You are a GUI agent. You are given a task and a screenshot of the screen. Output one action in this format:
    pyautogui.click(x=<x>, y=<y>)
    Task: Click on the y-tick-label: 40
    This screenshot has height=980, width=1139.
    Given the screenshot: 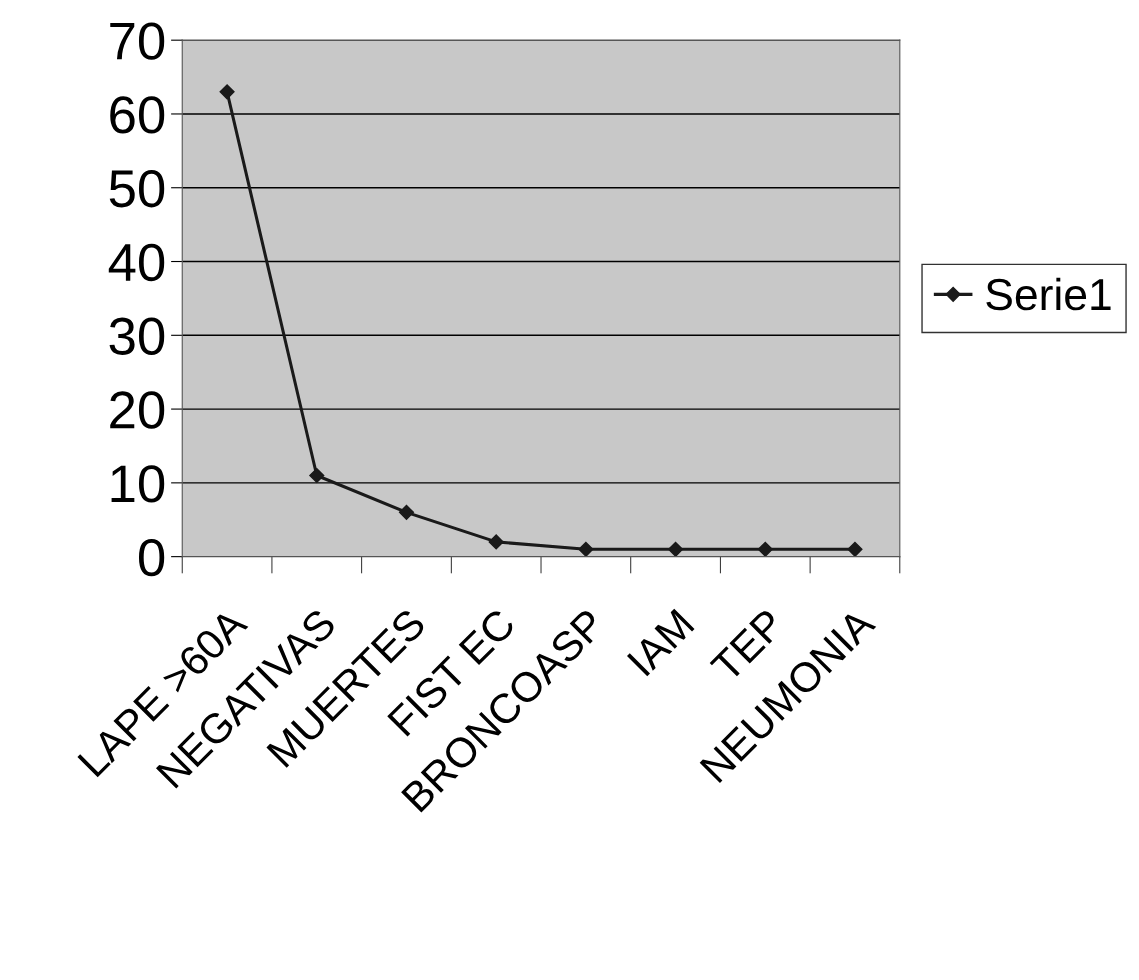 What is the action you would take?
    pyautogui.click(x=136, y=262)
    